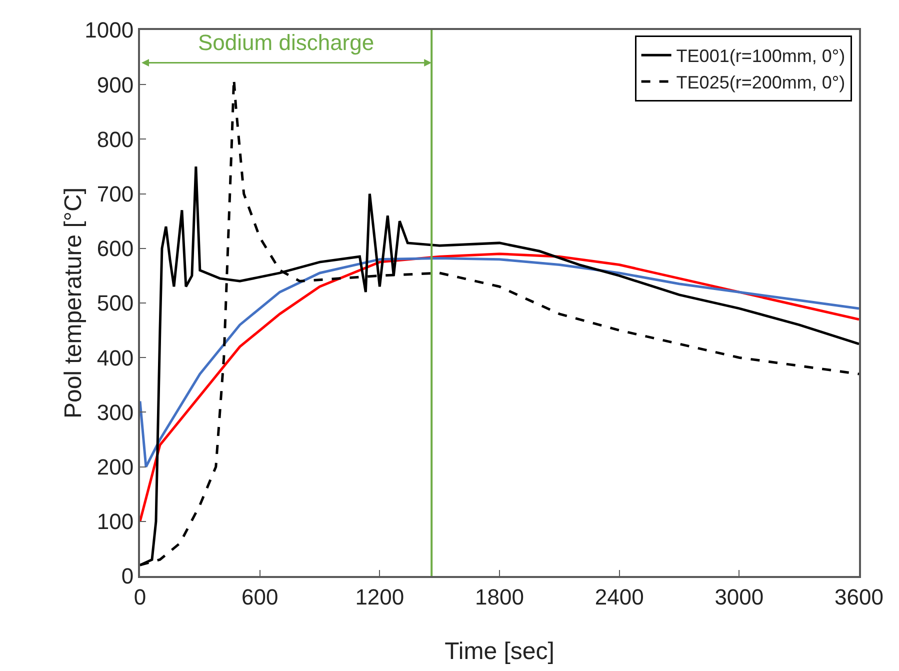  I want to click on y-tick-label: 800, so click(115, 139).